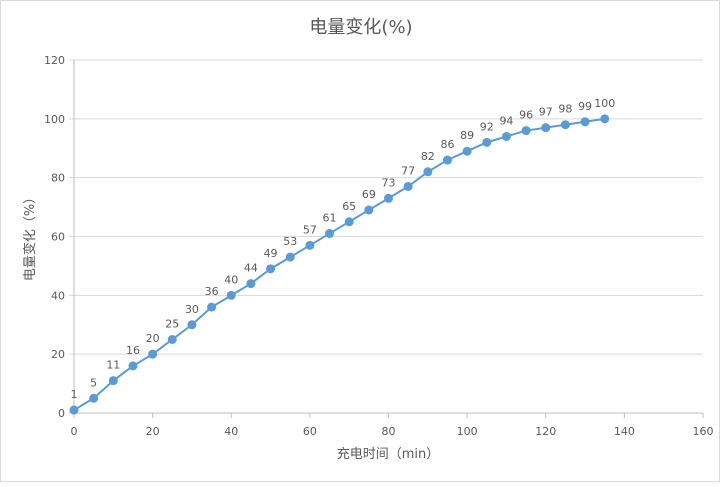 The image size is (720, 487). Describe the element at coordinates (703, 431) in the screenshot. I see `x-tick-label: 160` at that location.